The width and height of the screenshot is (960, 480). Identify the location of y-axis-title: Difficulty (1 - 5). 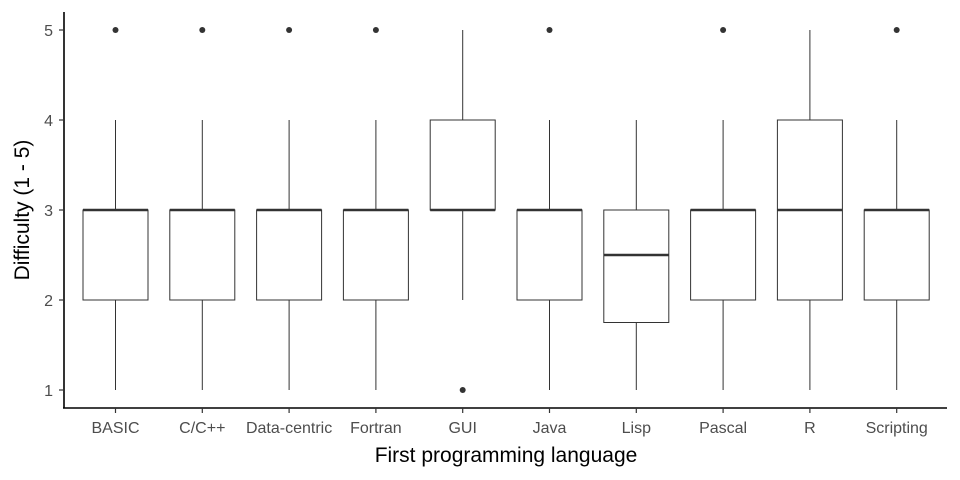
(22, 210).